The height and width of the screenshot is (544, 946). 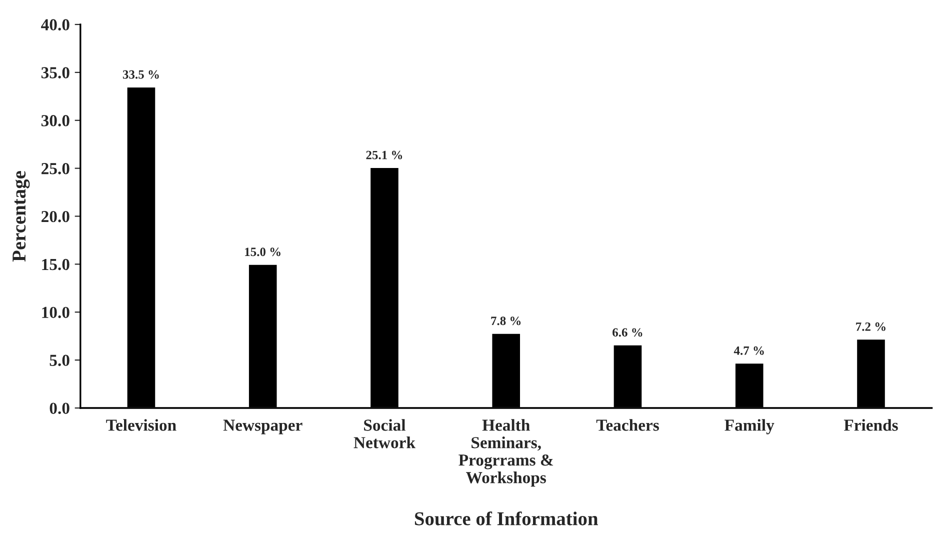 What do you see at coordinates (56, 264) in the screenshot?
I see `y-tick-label: 15.0` at bounding box center [56, 264].